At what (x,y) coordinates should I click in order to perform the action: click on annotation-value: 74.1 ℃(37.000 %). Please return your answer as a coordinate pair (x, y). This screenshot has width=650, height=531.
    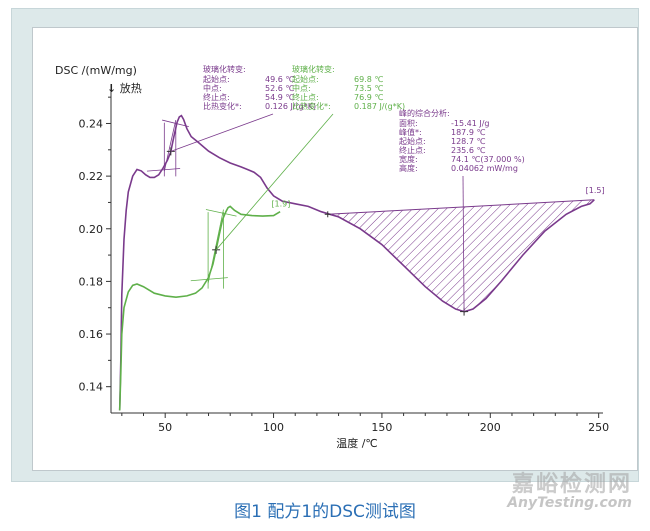
    Looking at the image, I should click on (488, 159).